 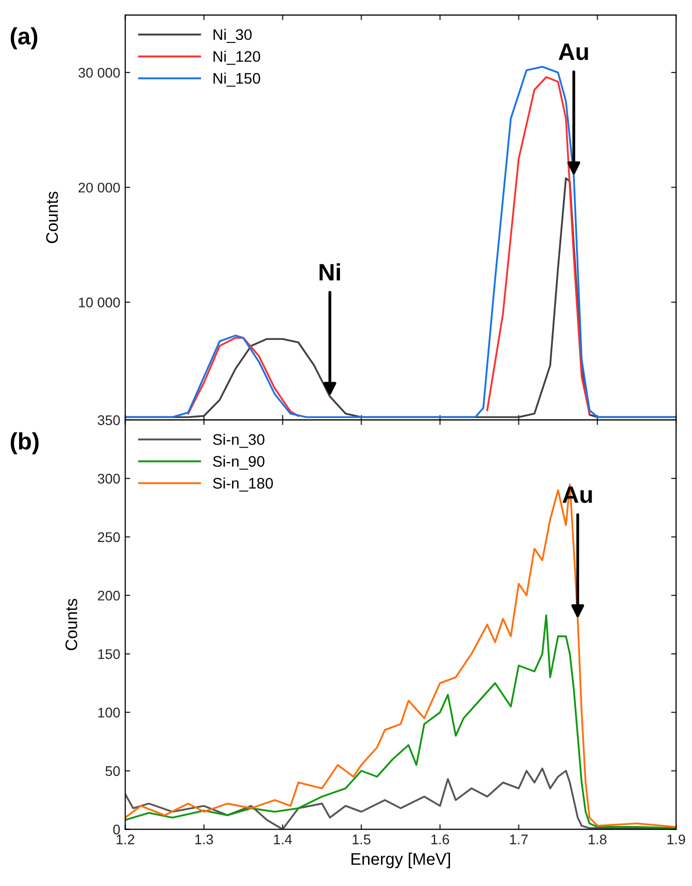 What do you see at coordinates (440, 839) in the screenshot?
I see `x-tick-label: 1.6` at bounding box center [440, 839].